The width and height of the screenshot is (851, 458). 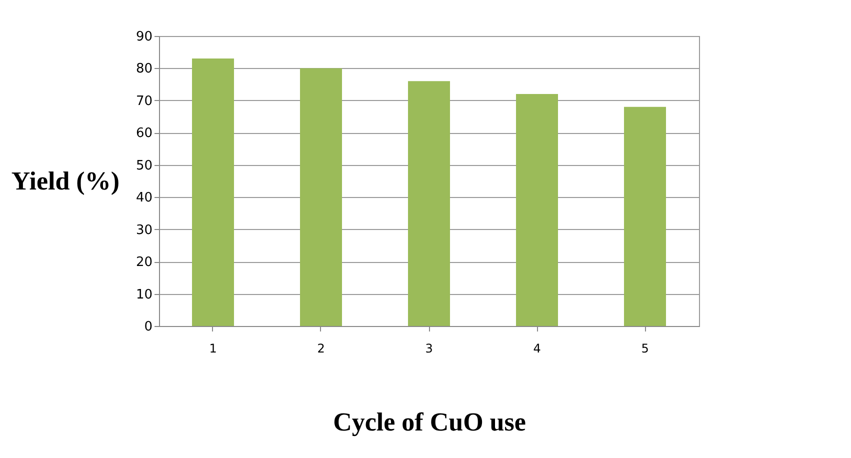 I want to click on y-tick-label: 60, so click(x=144, y=134).